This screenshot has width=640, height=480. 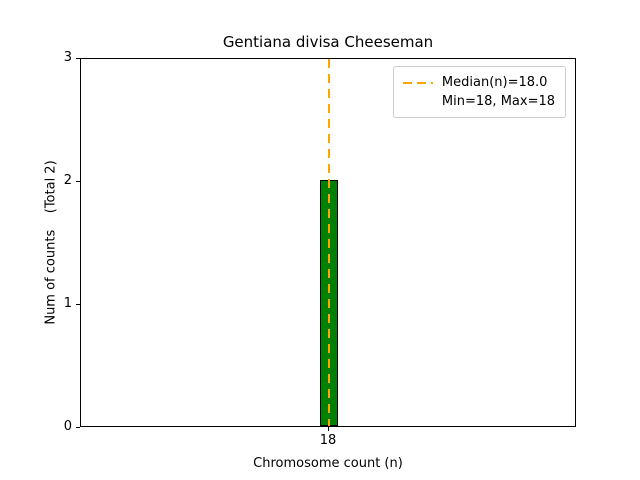 What do you see at coordinates (498, 101) in the screenshot?
I see `legend-label-minmax: Min=18, Max=18` at bounding box center [498, 101].